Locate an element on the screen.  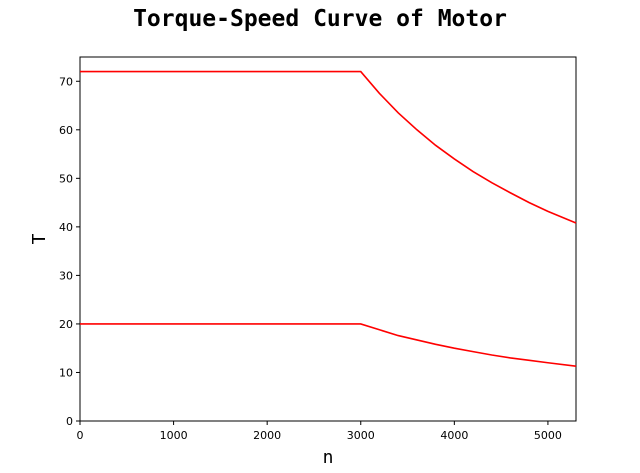
y-tick-label: 0 is located at coordinates (69, 421).